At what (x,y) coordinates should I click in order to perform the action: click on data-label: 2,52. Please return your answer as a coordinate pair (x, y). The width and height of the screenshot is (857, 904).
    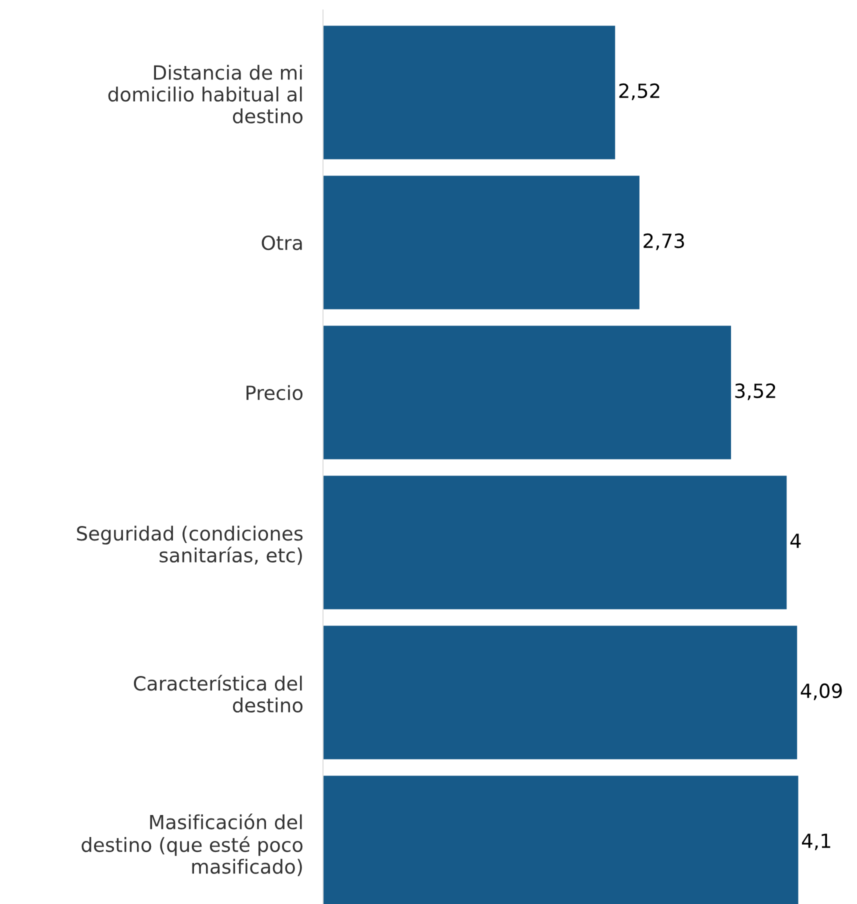
    Looking at the image, I should click on (639, 91).